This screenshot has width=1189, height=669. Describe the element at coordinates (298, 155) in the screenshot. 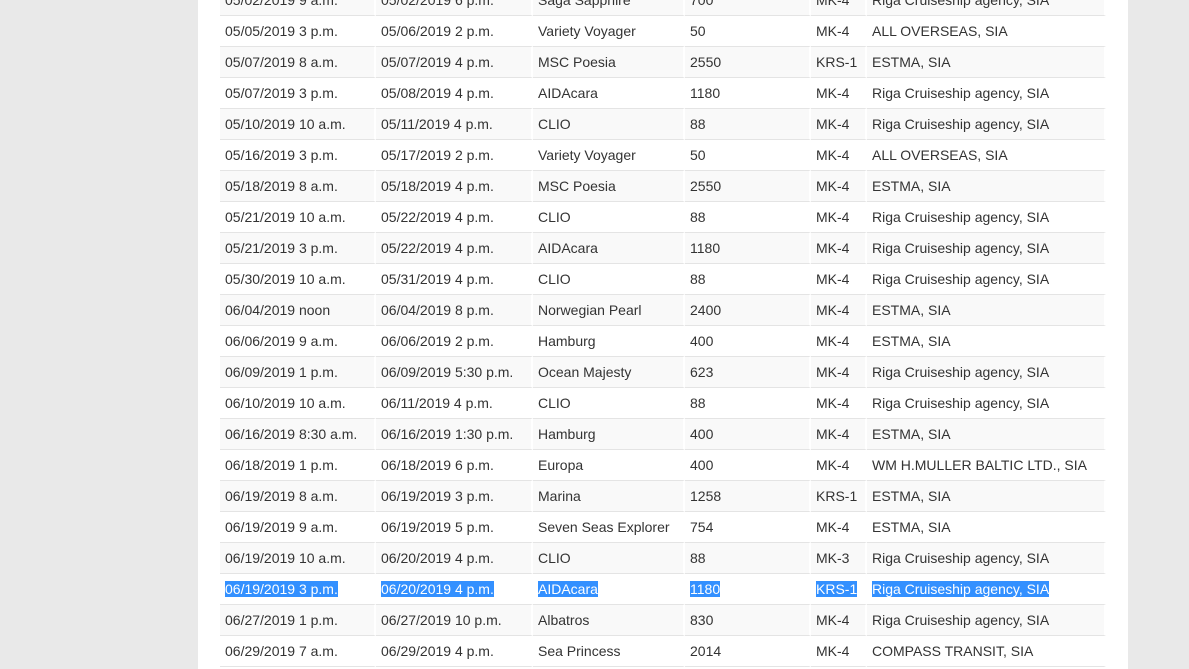

I see `arrival-cell: 05/16/2019 3 p.m.` at that location.